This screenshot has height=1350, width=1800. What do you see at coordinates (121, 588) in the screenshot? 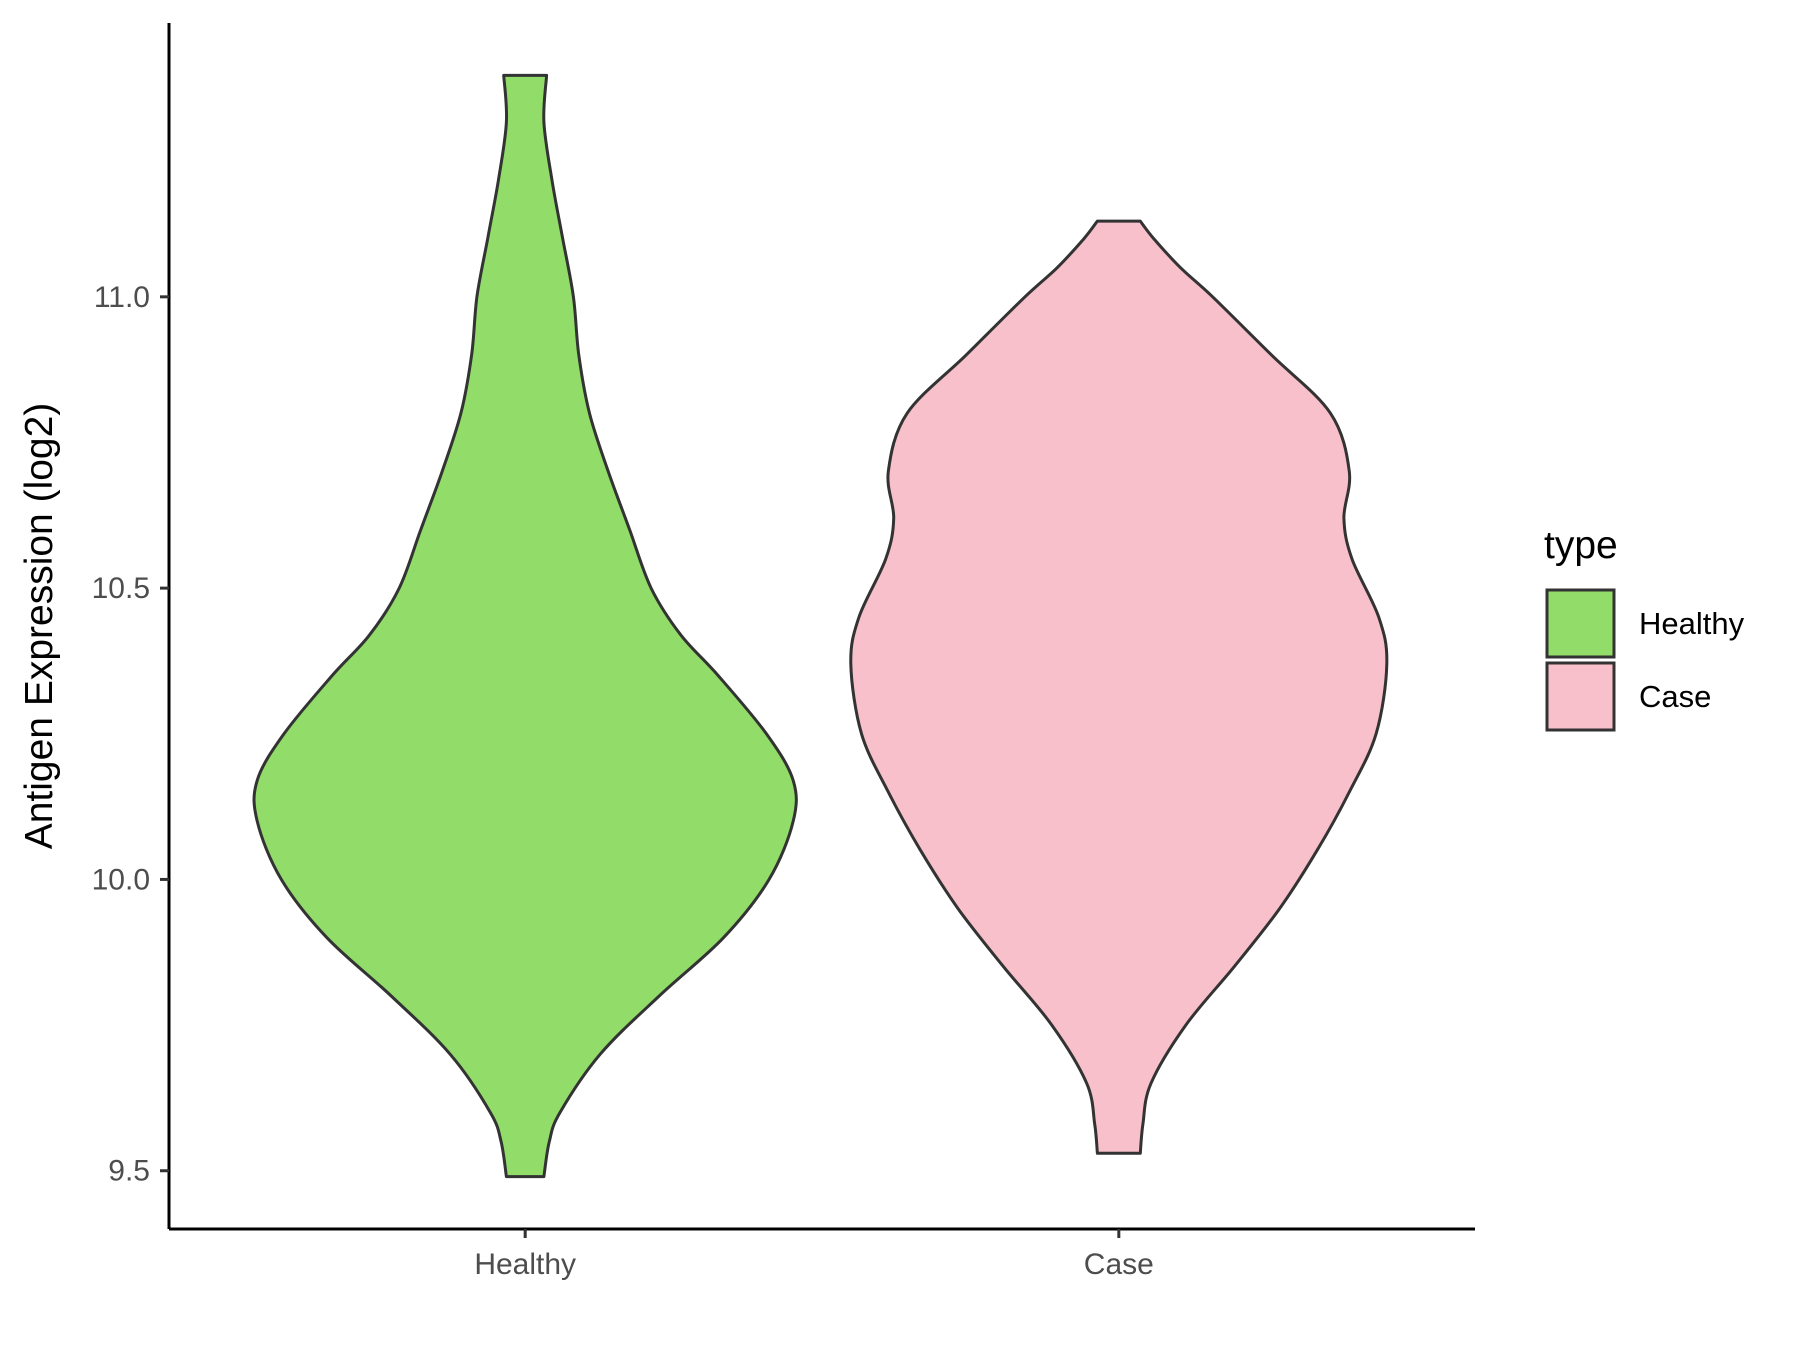
I see `y-tick-label: 10.5` at bounding box center [121, 588].